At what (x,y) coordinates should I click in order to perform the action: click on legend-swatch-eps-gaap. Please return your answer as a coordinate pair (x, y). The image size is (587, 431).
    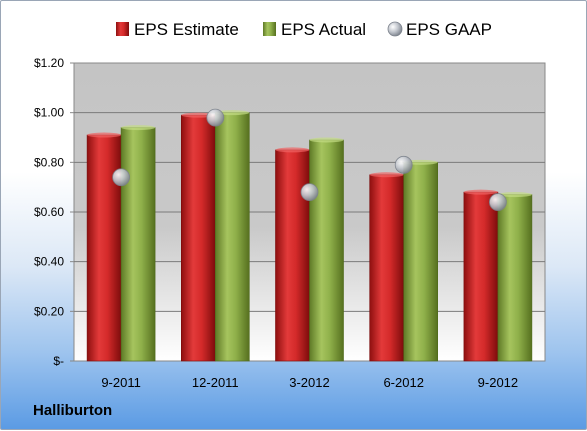
    Looking at the image, I should click on (395, 29).